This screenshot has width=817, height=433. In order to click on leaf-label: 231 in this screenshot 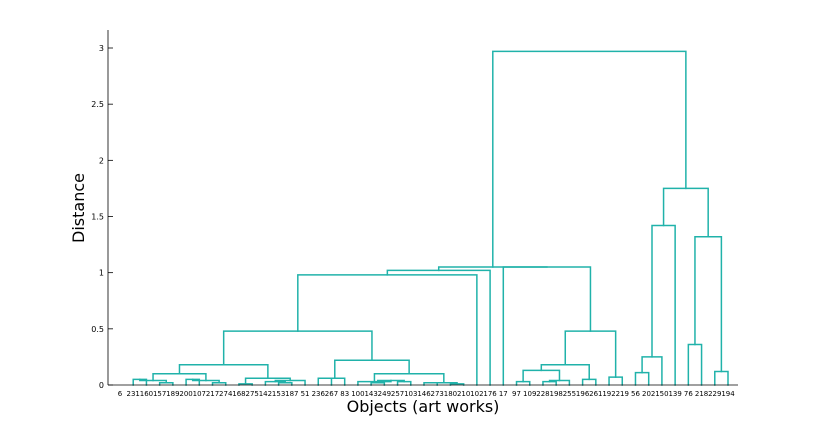, I will do `click(133, 394)`.